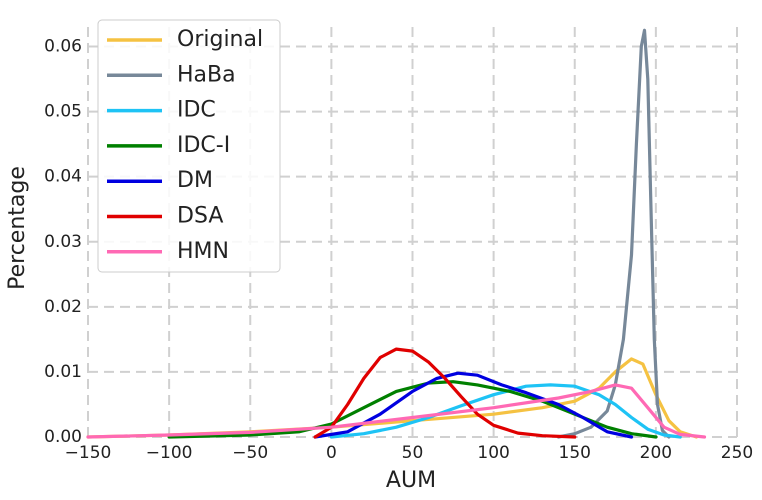 The image size is (762, 500). I want to click on legend-label: Original, so click(220, 39).